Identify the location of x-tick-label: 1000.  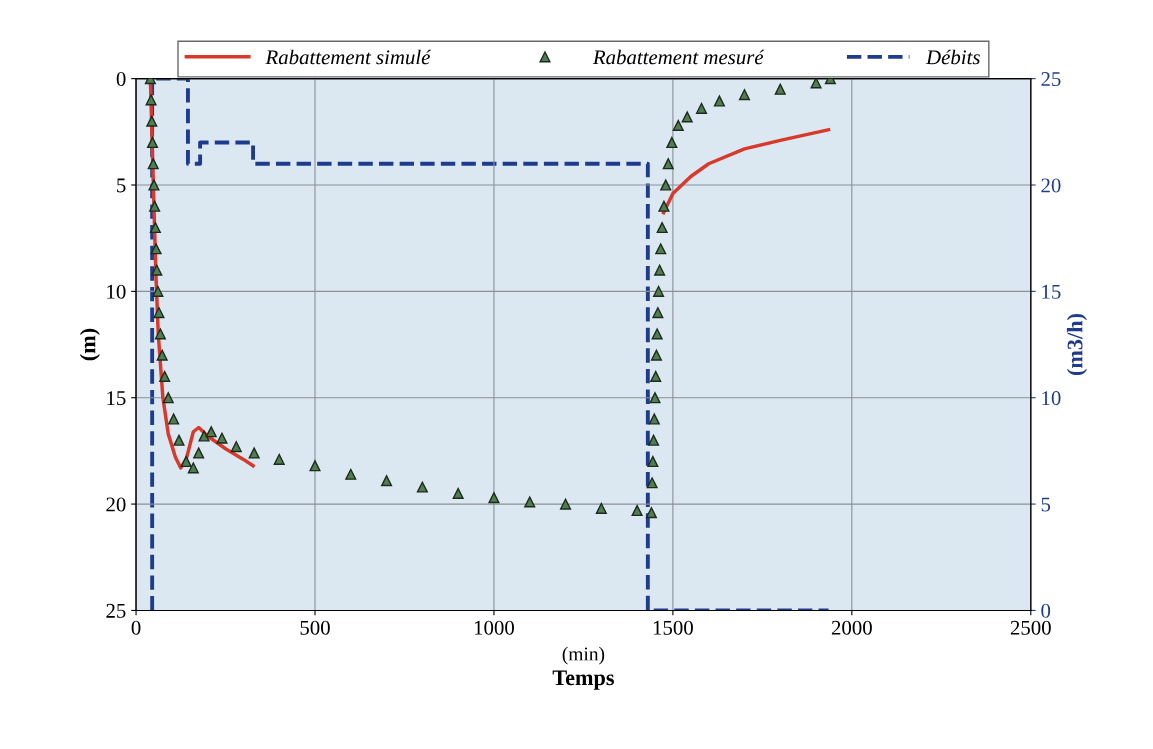
(494, 627).